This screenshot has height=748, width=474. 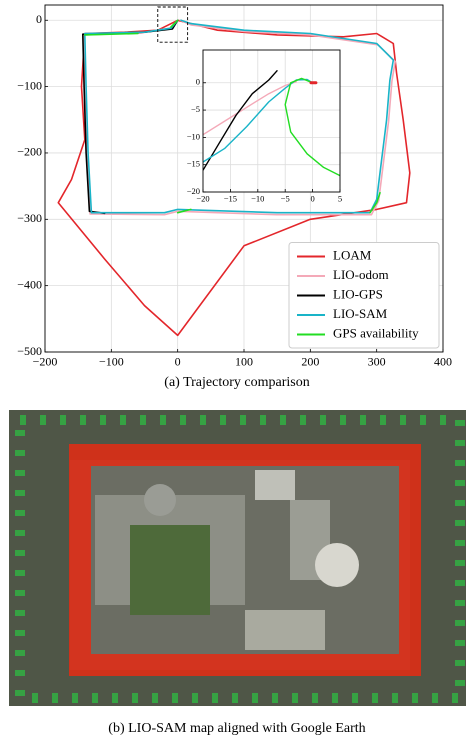 What do you see at coordinates (45, 362) in the screenshot?
I see `x-tick-label: −200` at bounding box center [45, 362].